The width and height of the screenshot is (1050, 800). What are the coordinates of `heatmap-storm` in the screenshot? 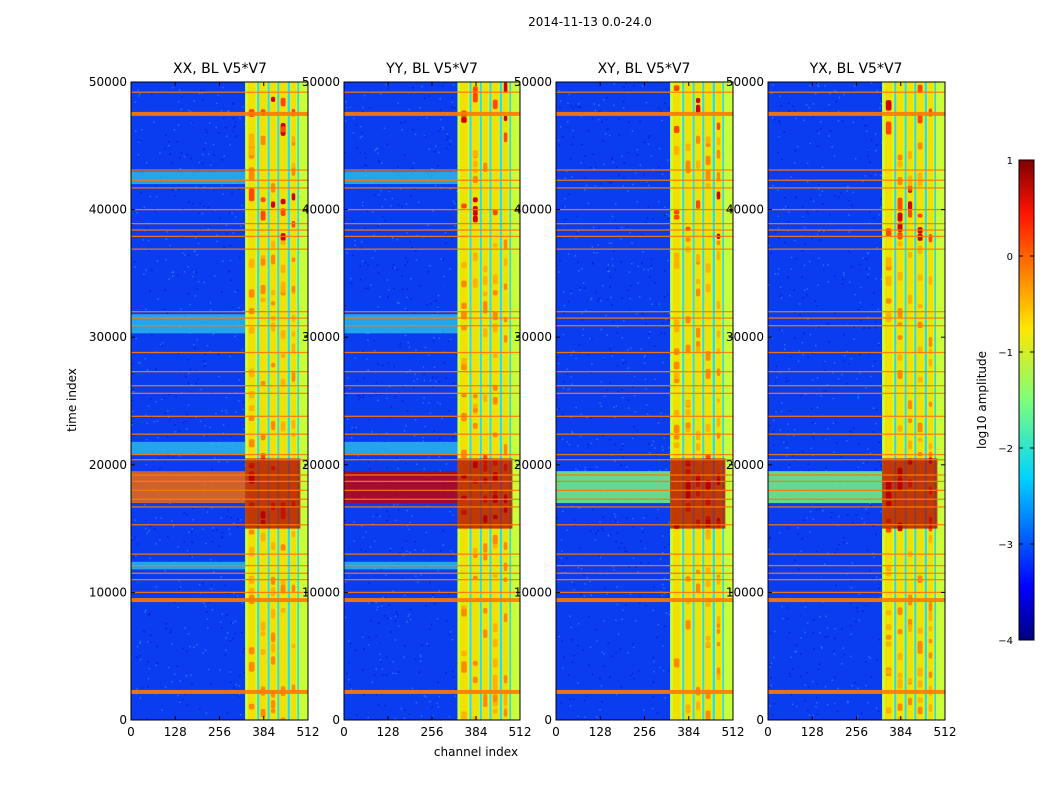 It's located at (698, 493).